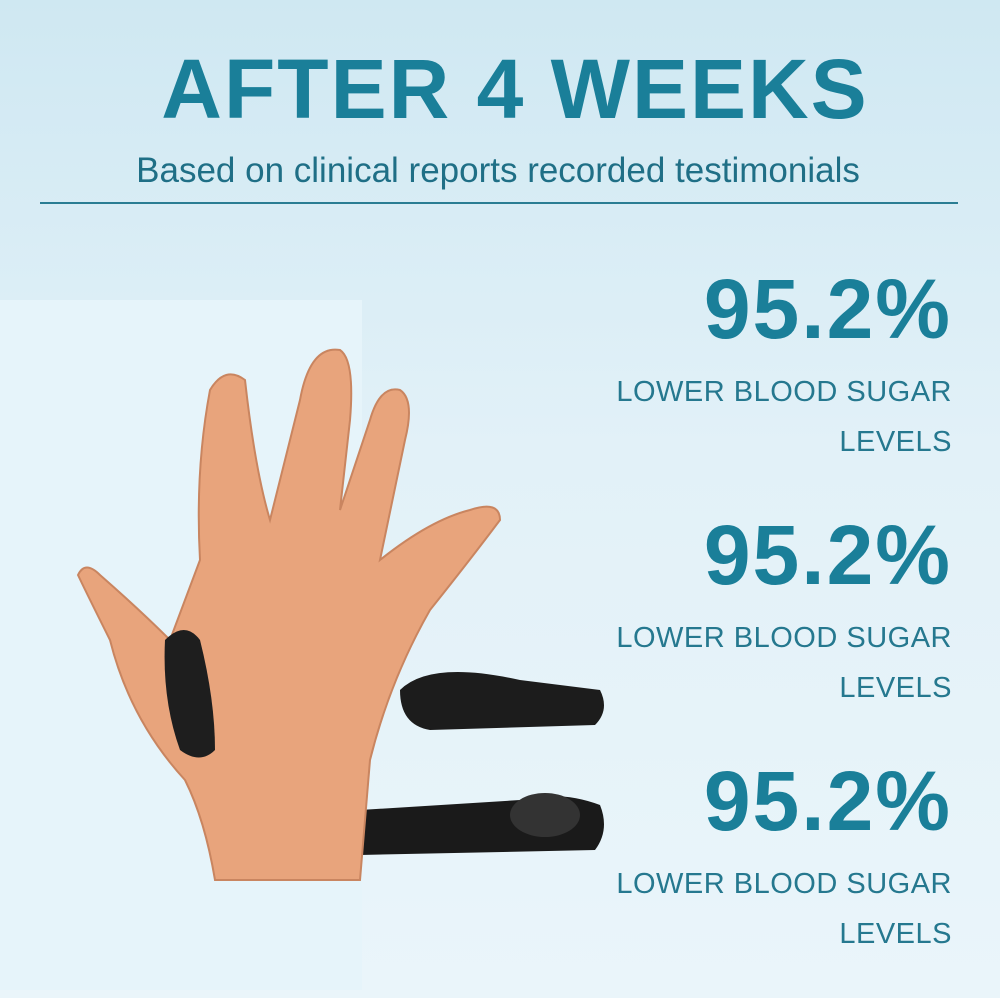  I want to click on device-finger, so click(502, 701).